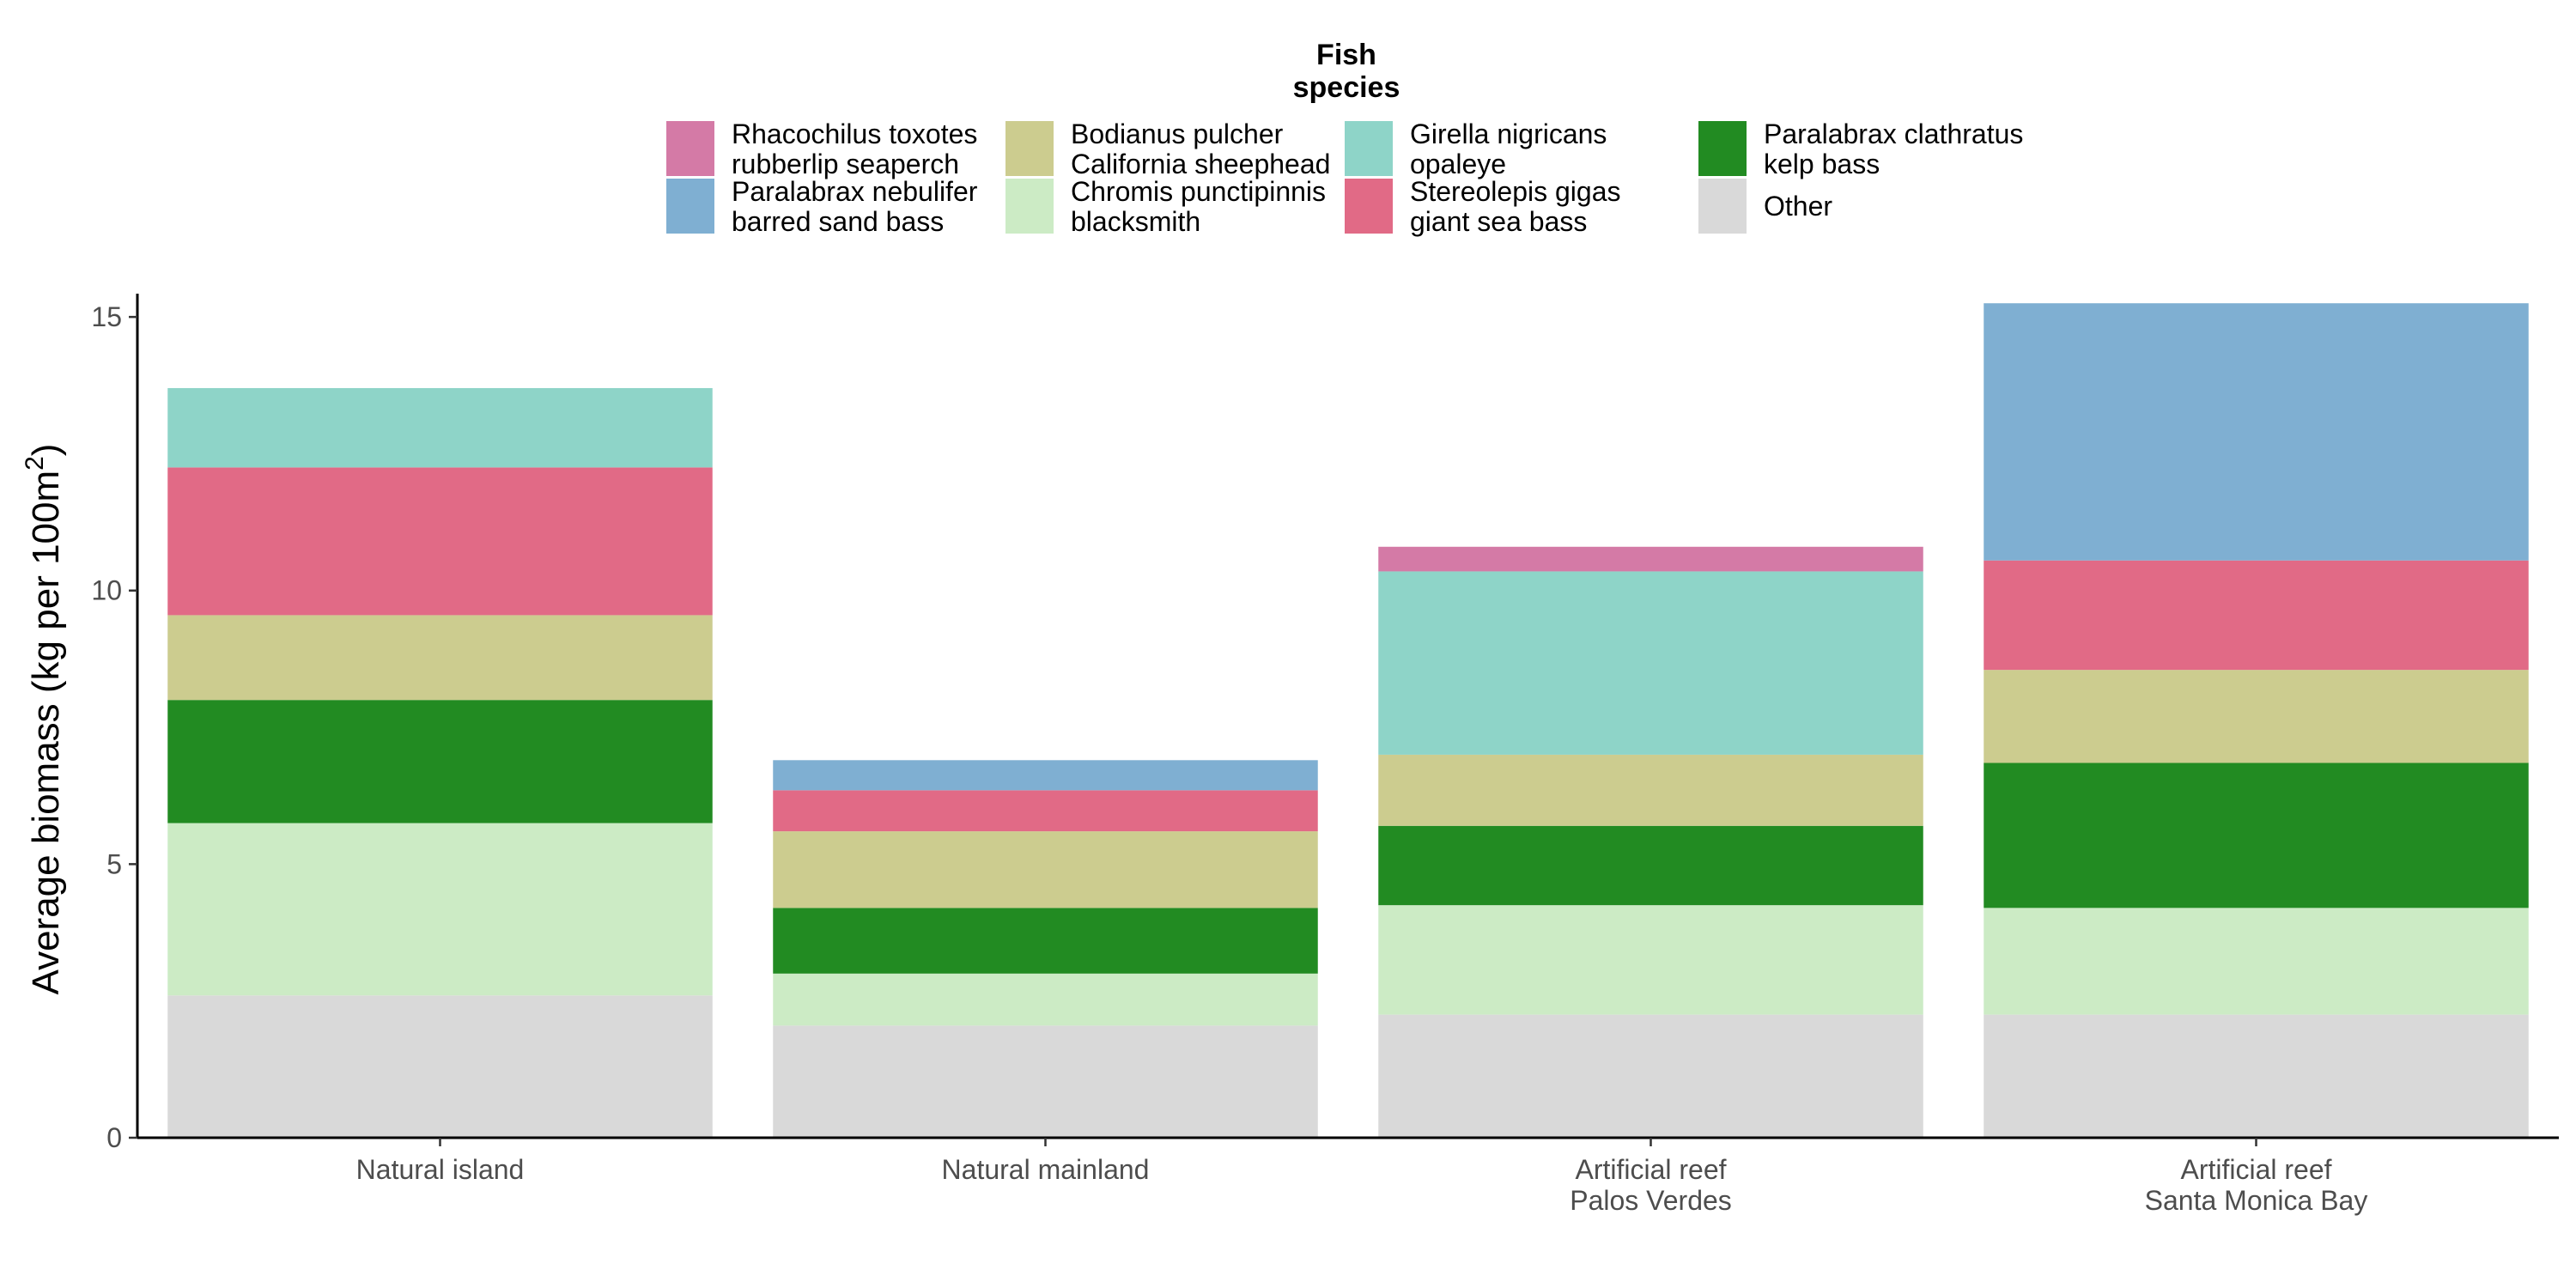  Describe the element at coordinates (1515, 191) in the screenshot. I see `legend-label-line: Stereolepis gigas` at that location.